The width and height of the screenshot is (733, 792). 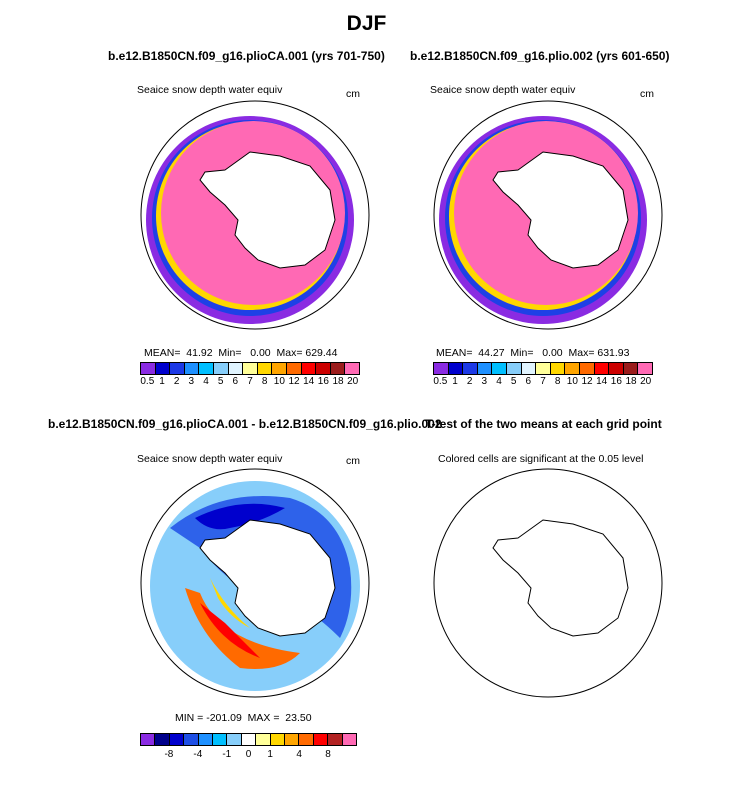 I want to click on panel-a-label: Seaice snow depth water equiv, so click(x=210, y=90).